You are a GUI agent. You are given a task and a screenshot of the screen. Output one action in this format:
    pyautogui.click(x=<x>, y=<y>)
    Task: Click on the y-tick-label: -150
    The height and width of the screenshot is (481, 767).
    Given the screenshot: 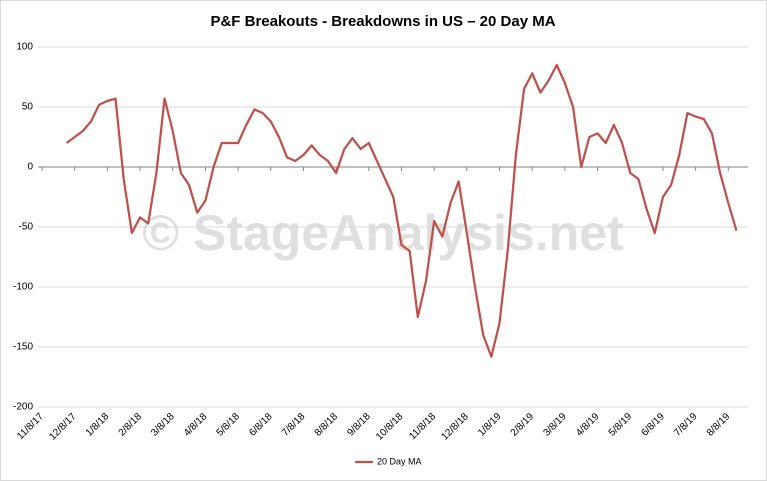 What is the action you would take?
    pyautogui.click(x=23, y=347)
    